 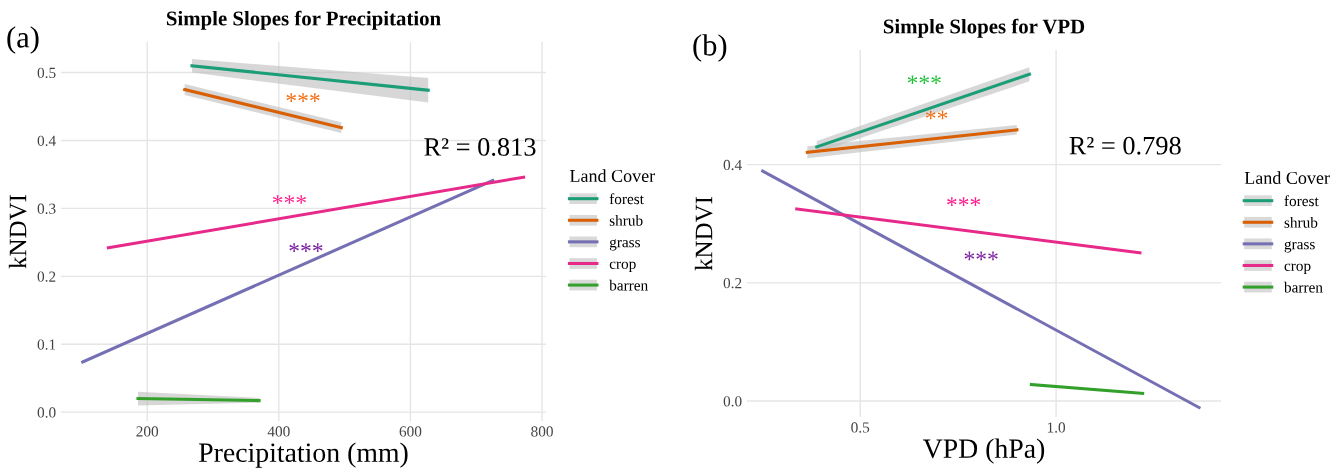 What do you see at coordinates (303, 20) in the screenshot?
I see `chart-title: Simple Slopes for Precipitation` at bounding box center [303, 20].